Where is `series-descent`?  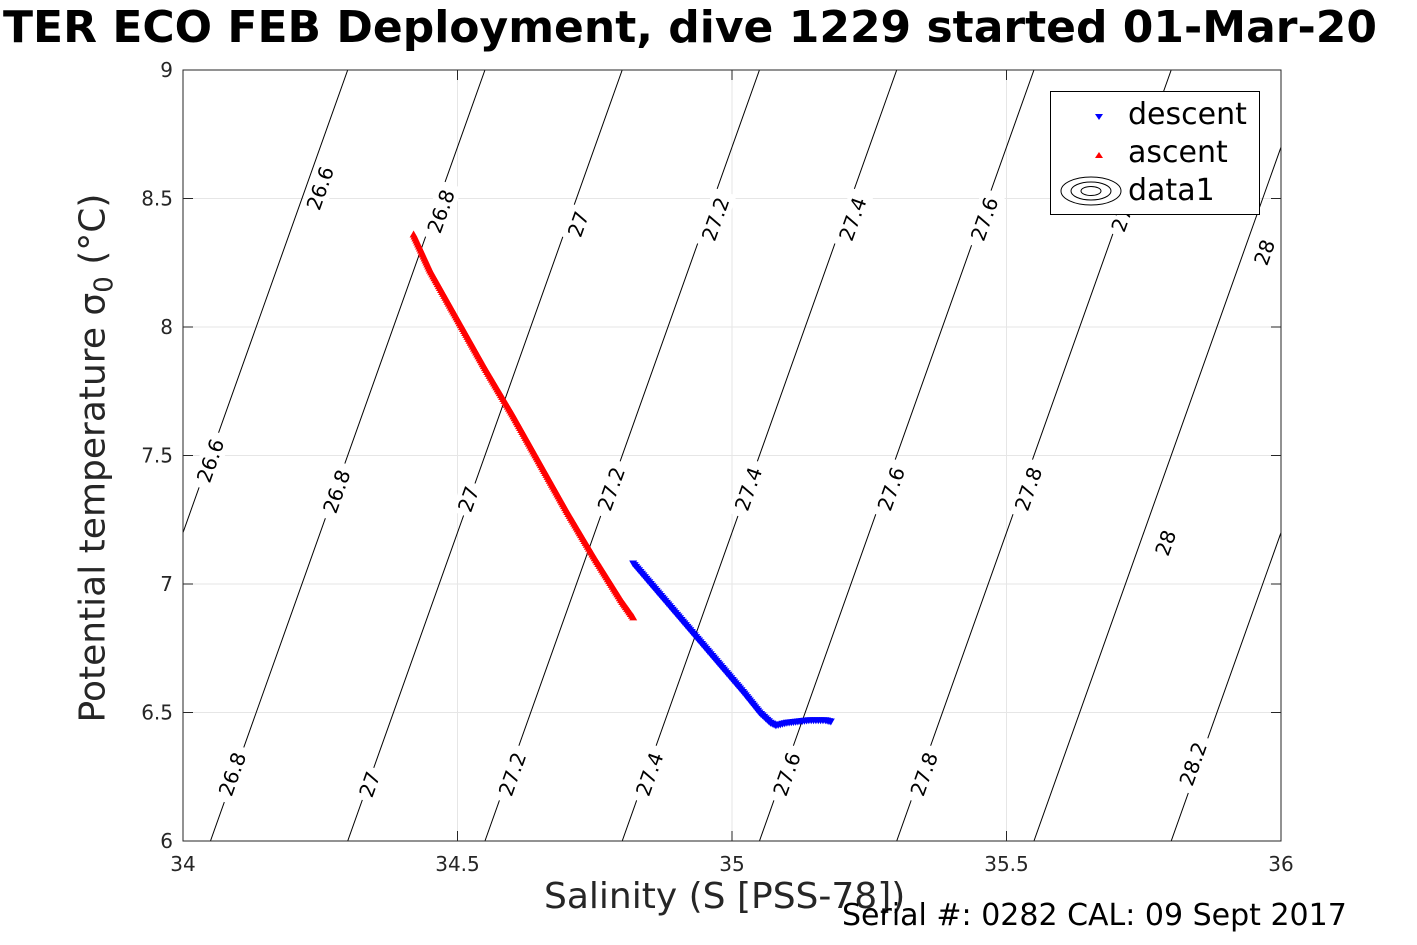 series-descent is located at coordinates (732, 645).